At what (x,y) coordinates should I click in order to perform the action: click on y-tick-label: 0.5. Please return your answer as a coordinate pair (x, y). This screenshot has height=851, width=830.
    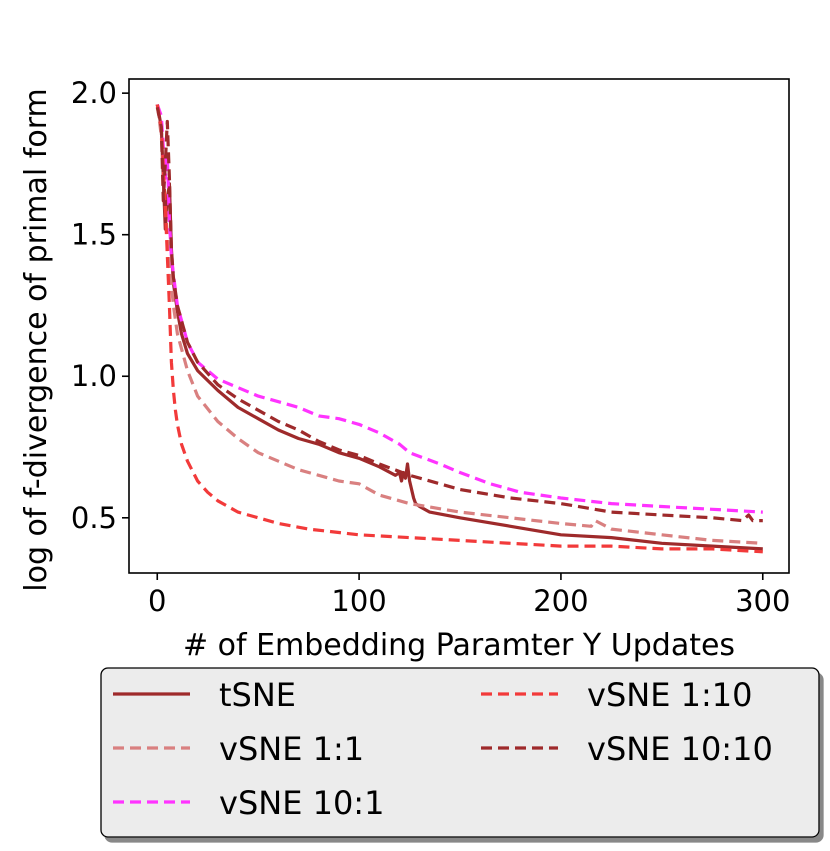
    Looking at the image, I should click on (94, 518).